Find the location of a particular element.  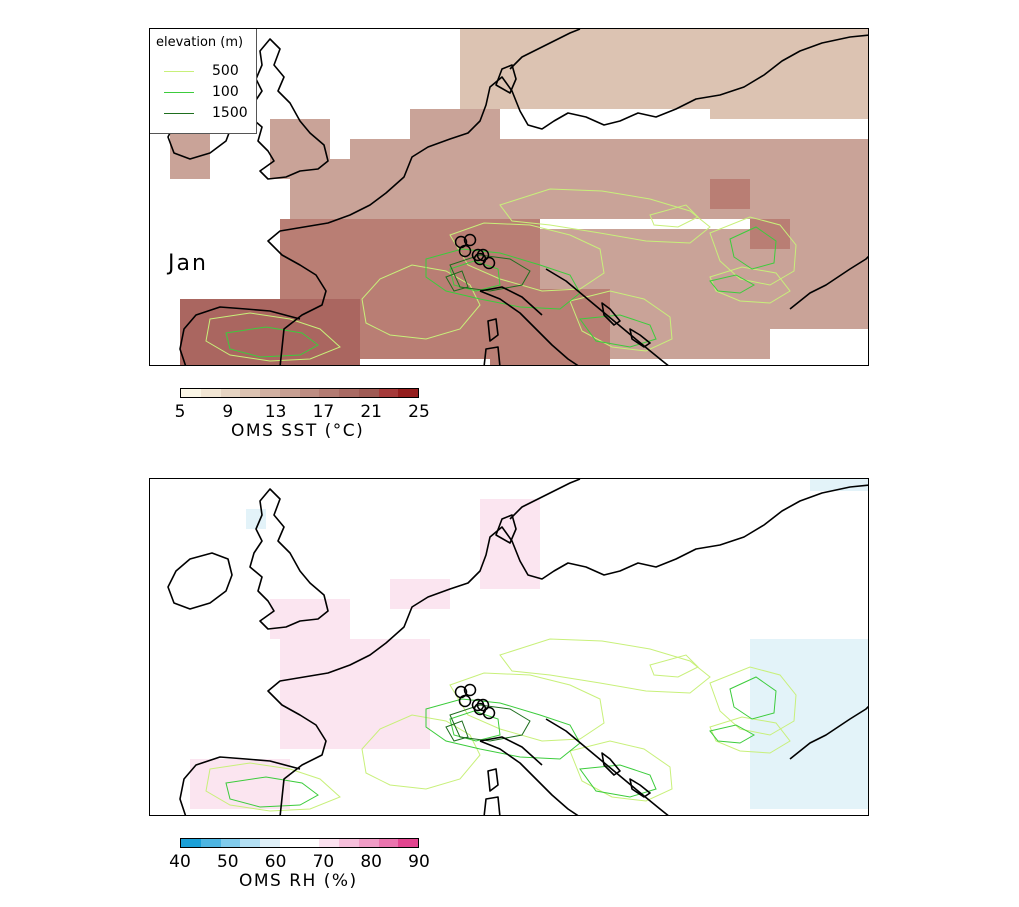

legend-label-100: 100 is located at coordinates (225, 92).